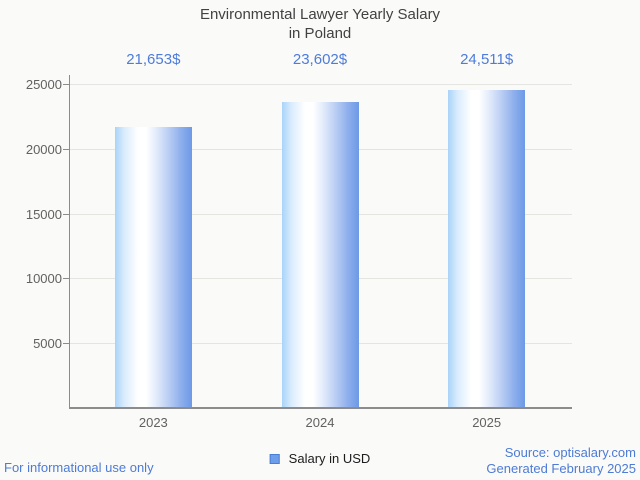 This screenshot has height=480, width=640. I want to click on y-tick-label-10000: 10000, so click(43, 279).